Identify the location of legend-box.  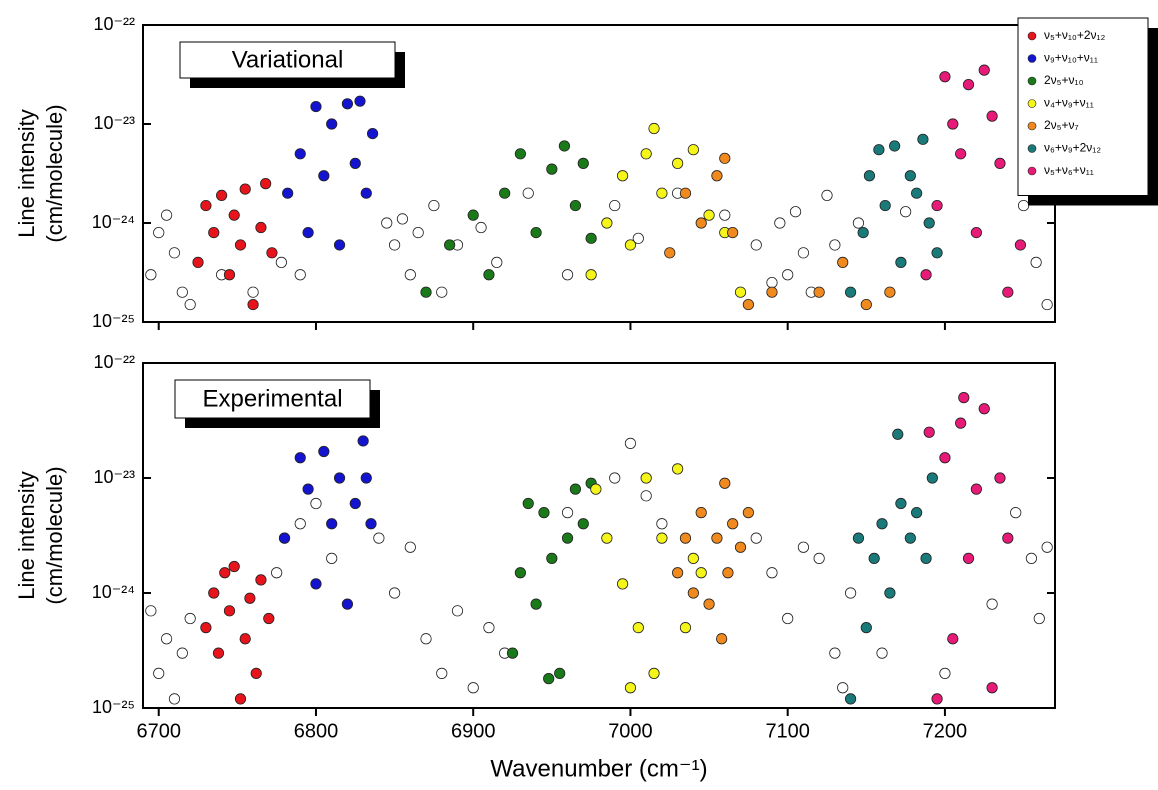
(1083, 106).